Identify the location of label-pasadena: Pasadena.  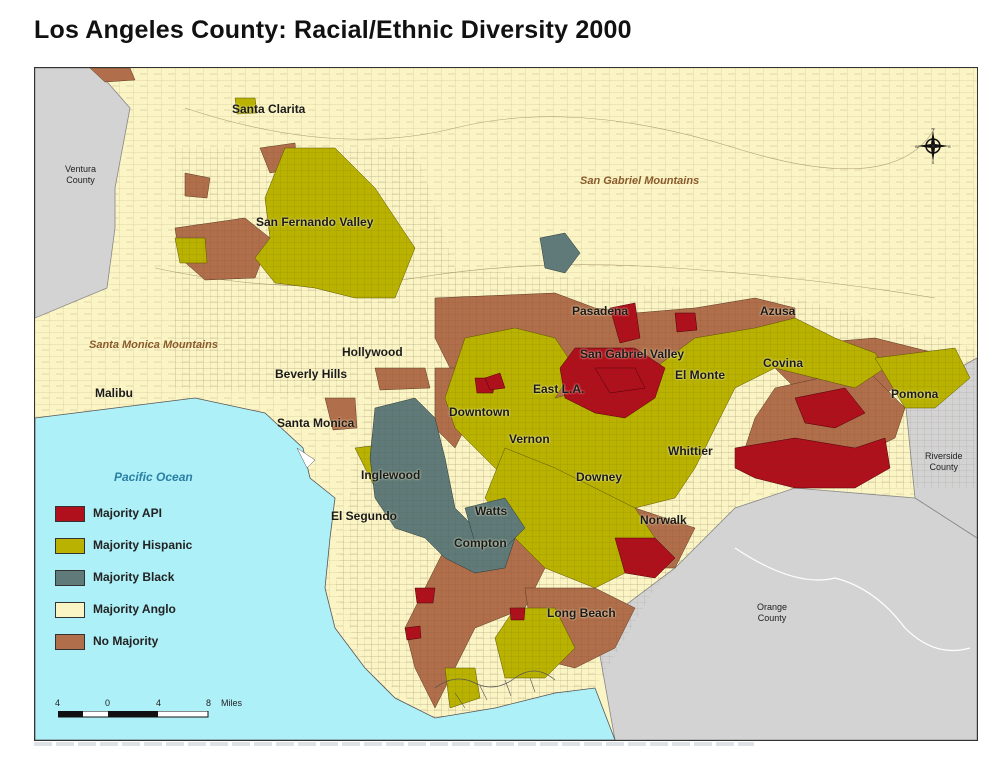
(600, 311).